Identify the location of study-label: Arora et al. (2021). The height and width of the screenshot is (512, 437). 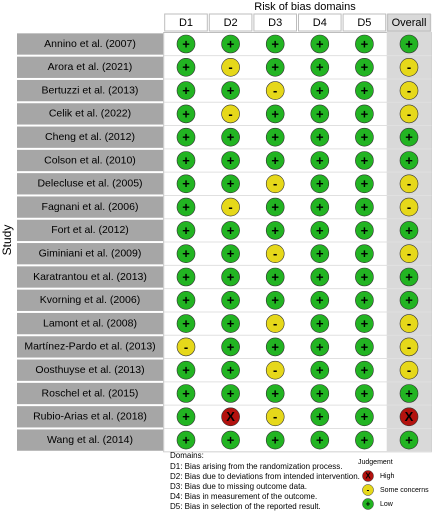
(90, 67).